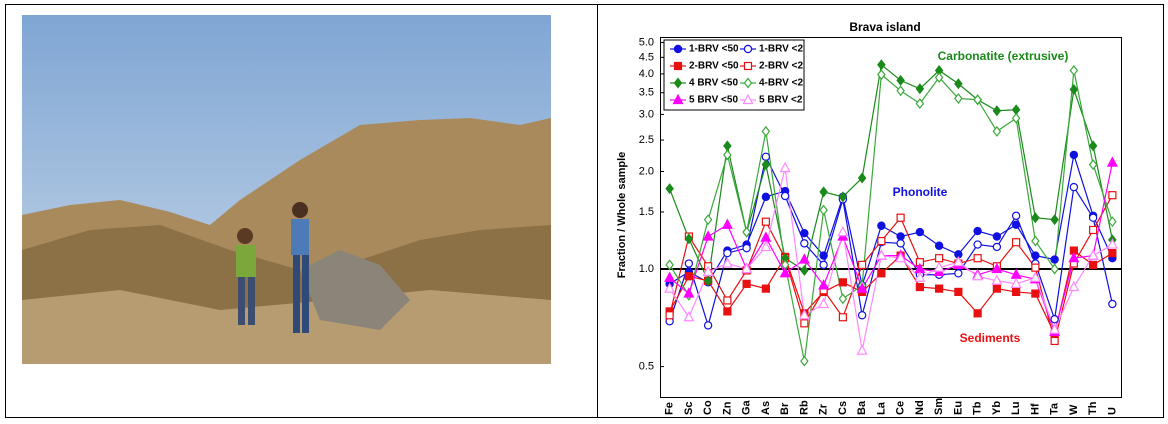  I want to click on x-tick-label: Fe, so click(670, 408).